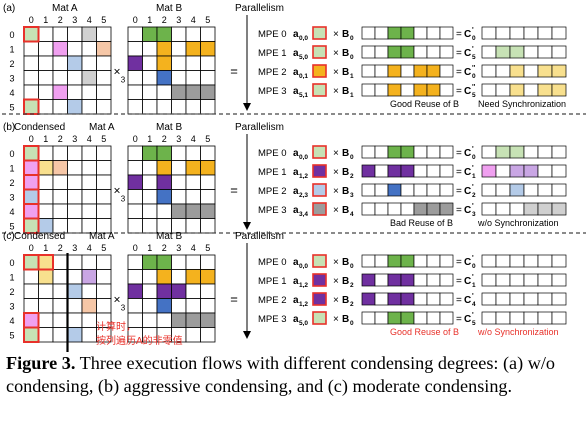 This screenshot has height=438, width=588. Describe the element at coordinates (319, 171) in the screenshot. I see `a-value-box` at that location.